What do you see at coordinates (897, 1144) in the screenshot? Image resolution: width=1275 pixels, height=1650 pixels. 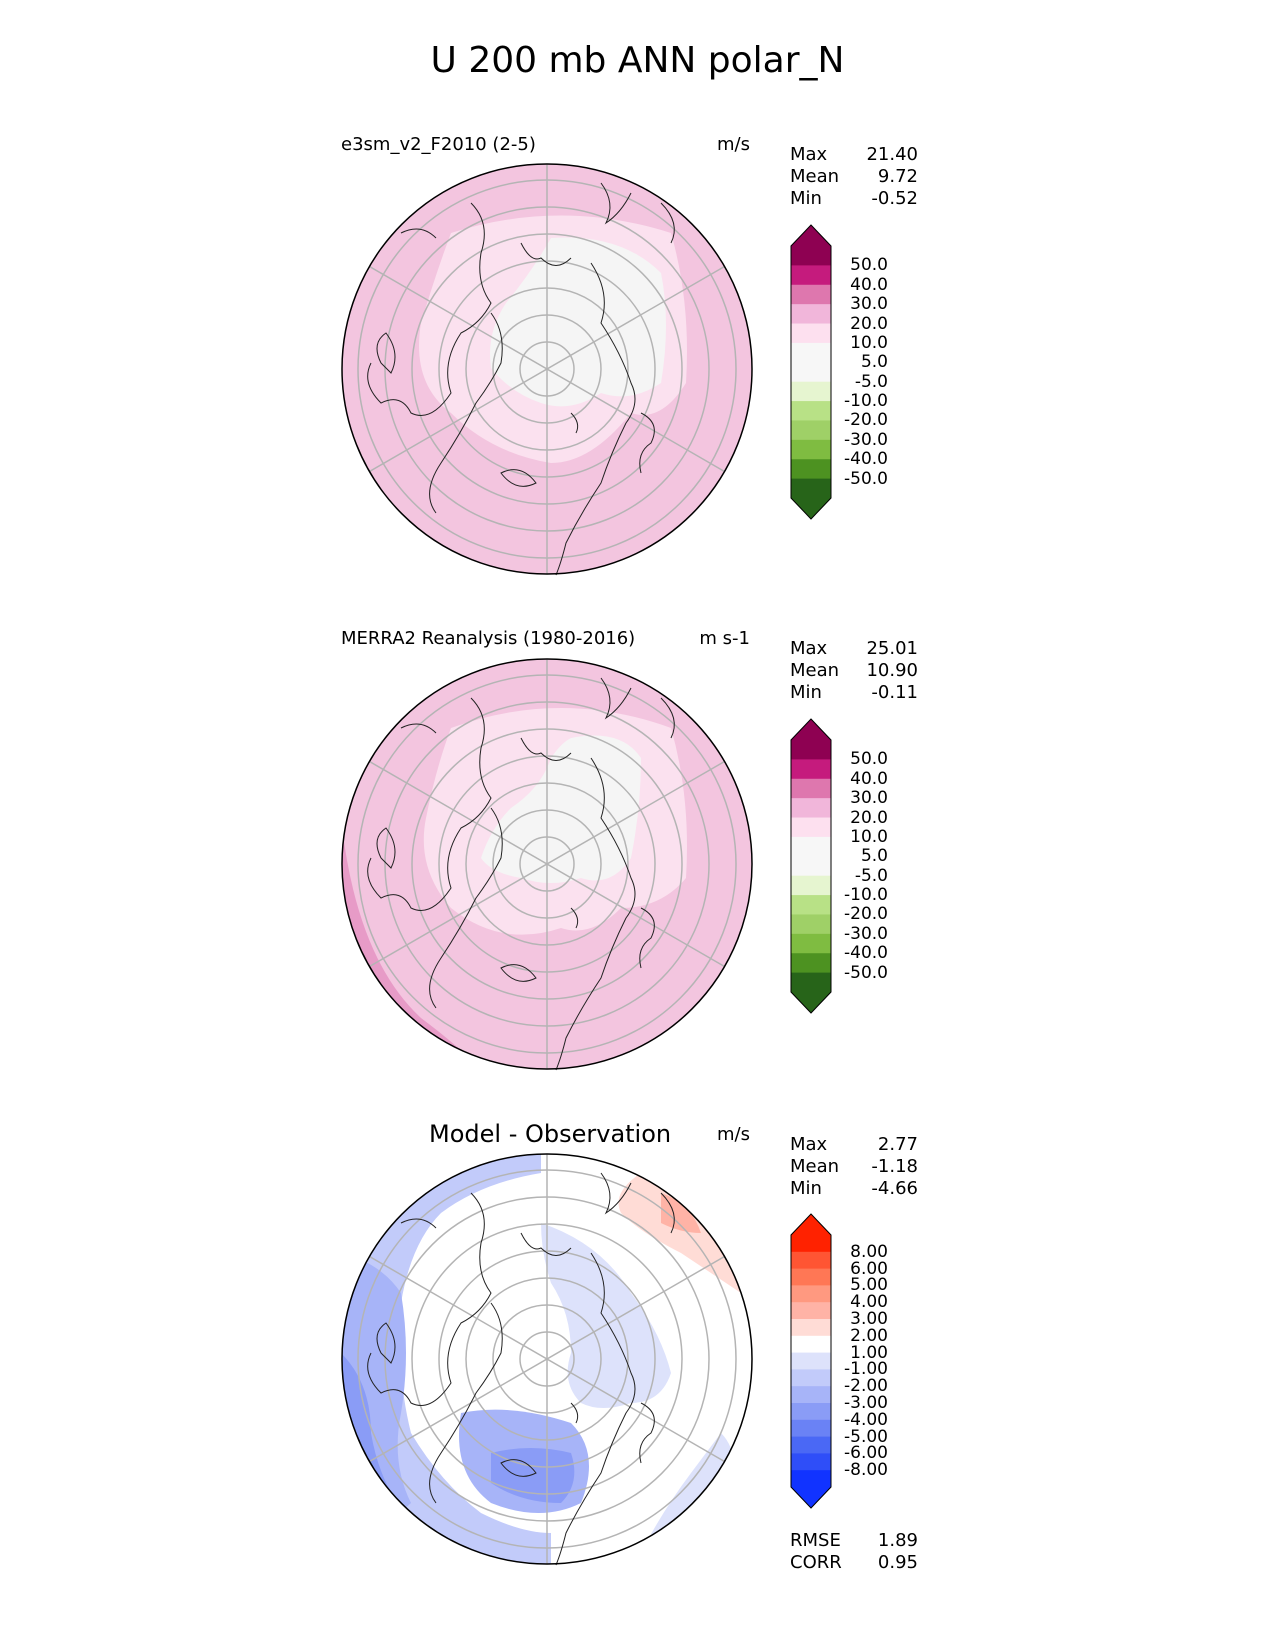 I see `stat-max-value: 2.77` at bounding box center [897, 1144].